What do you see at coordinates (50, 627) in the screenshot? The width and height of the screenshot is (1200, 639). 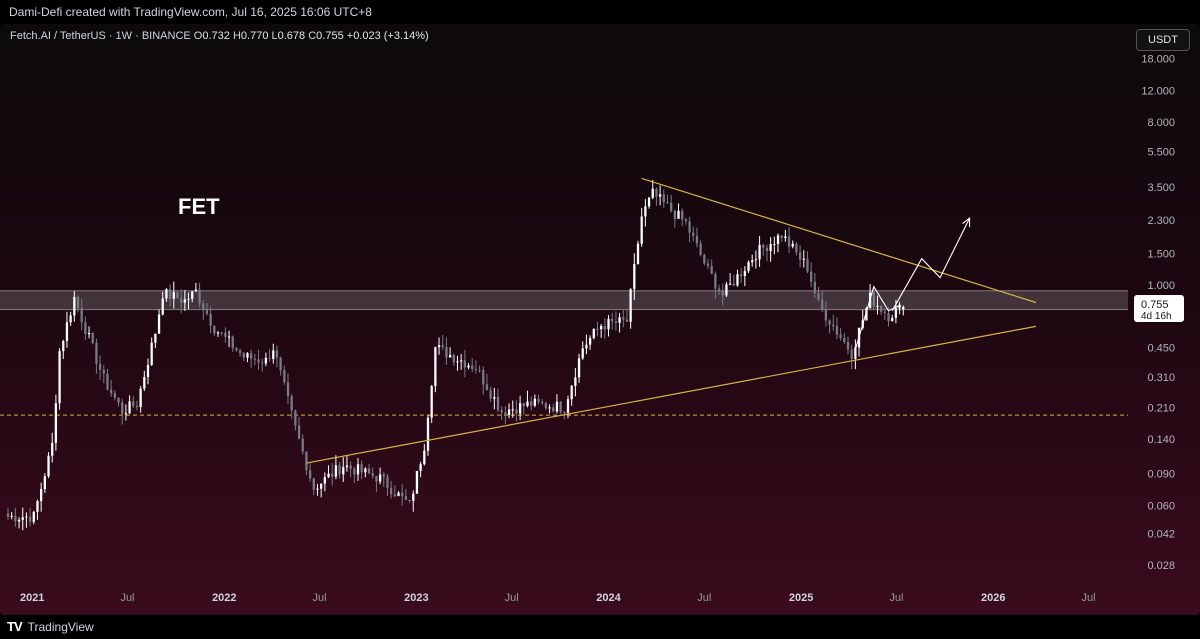 I see `tradingview-brand: TV TradingView` at bounding box center [50, 627].